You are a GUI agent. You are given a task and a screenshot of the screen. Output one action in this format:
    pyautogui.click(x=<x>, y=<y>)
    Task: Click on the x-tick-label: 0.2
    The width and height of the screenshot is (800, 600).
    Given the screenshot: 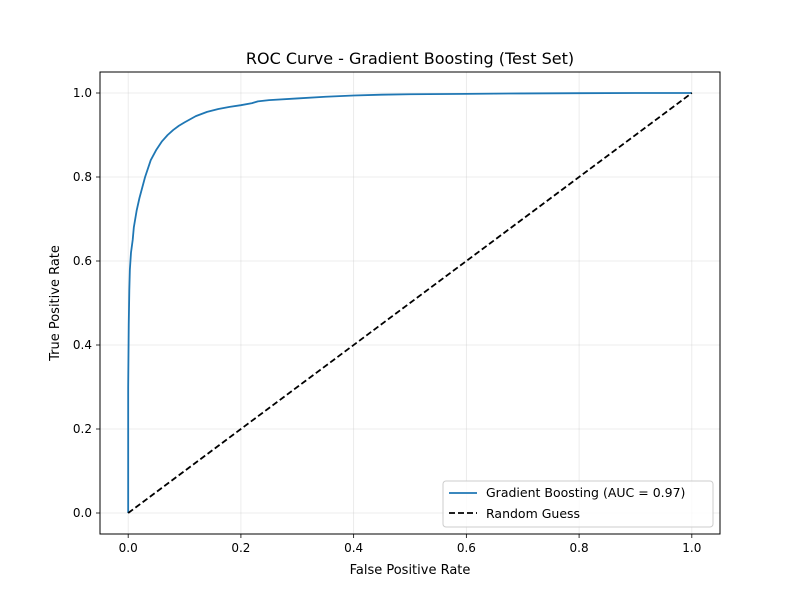 What is the action you would take?
    pyautogui.click(x=240, y=548)
    